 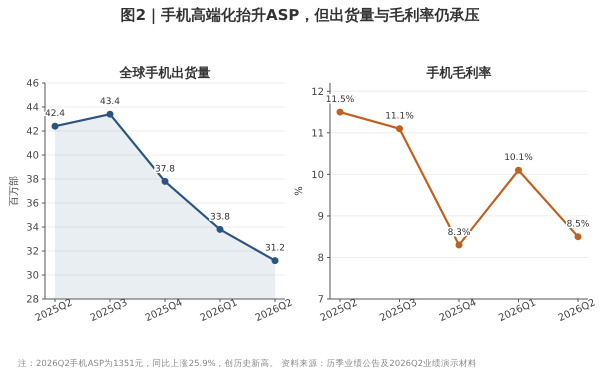 I want to click on data-label: 31.2, so click(x=275, y=249).